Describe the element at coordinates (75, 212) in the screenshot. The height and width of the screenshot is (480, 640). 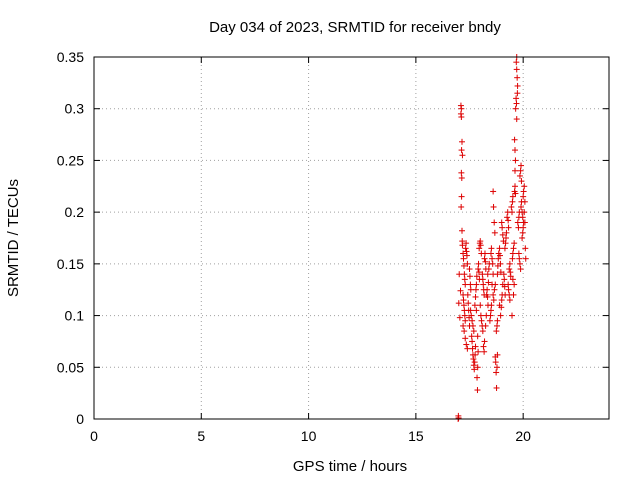
I see `y-tick-label: 0.2` at that location.